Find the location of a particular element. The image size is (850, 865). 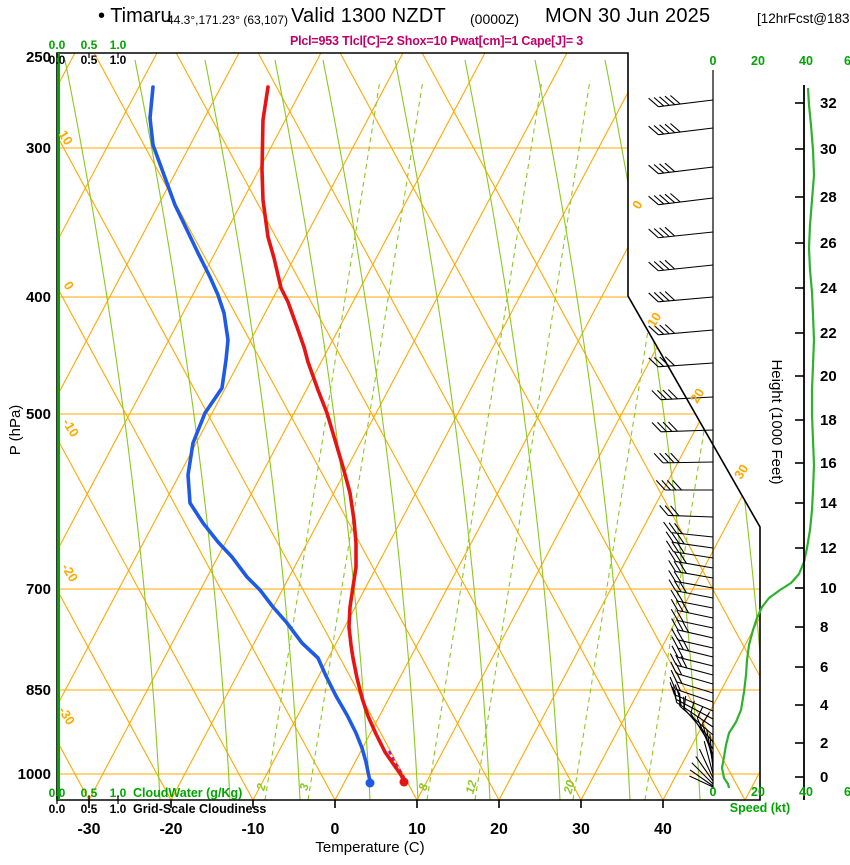

wind-speed-curve is located at coordinates (768, 438).